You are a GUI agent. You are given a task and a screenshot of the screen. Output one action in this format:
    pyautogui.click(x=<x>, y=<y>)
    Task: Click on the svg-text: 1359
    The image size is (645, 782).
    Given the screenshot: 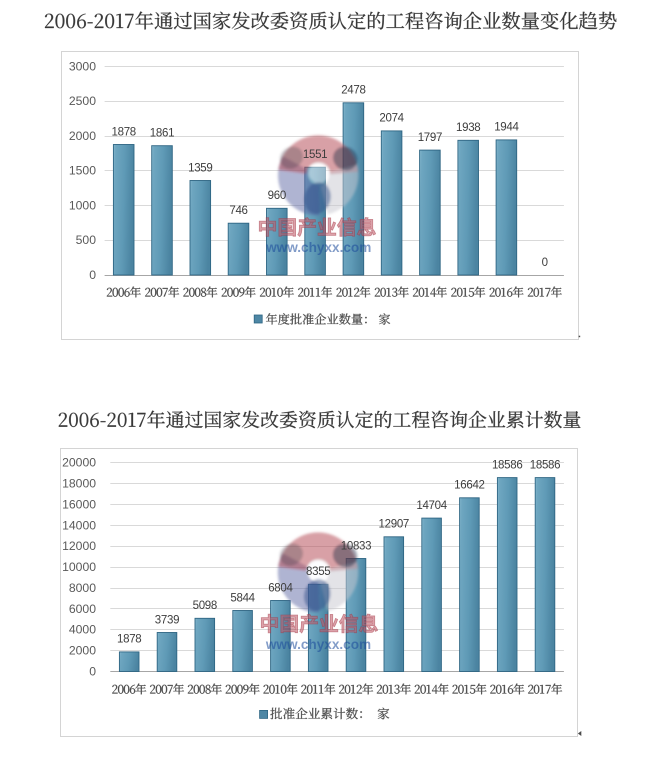 What is the action you would take?
    pyautogui.click(x=200, y=168)
    